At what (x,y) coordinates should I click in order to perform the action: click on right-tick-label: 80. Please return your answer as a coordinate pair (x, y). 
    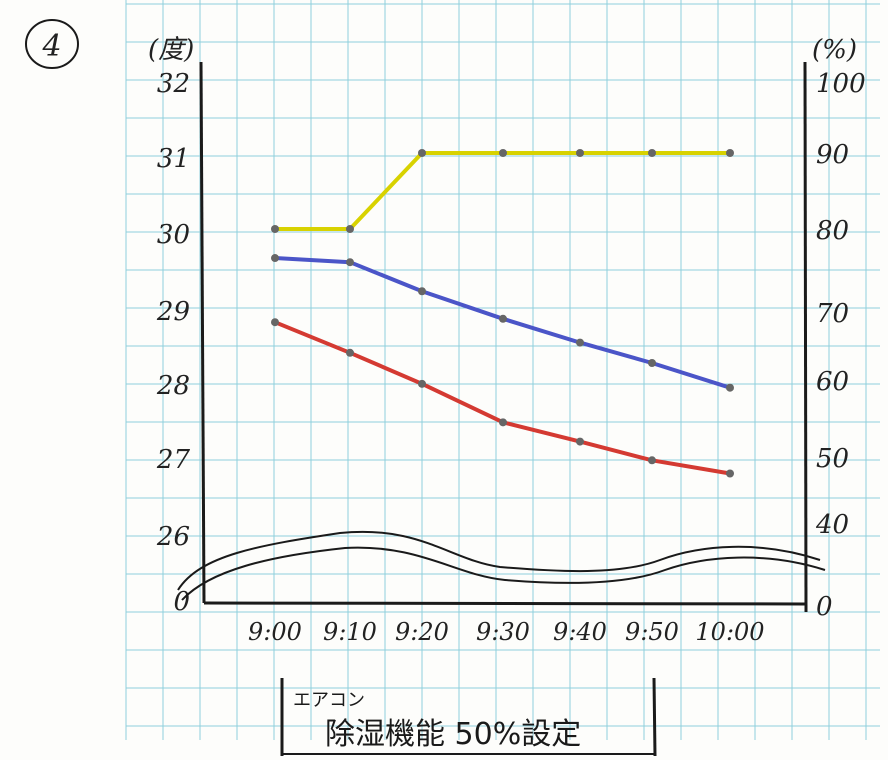
    Looking at the image, I should click on (832, 231).